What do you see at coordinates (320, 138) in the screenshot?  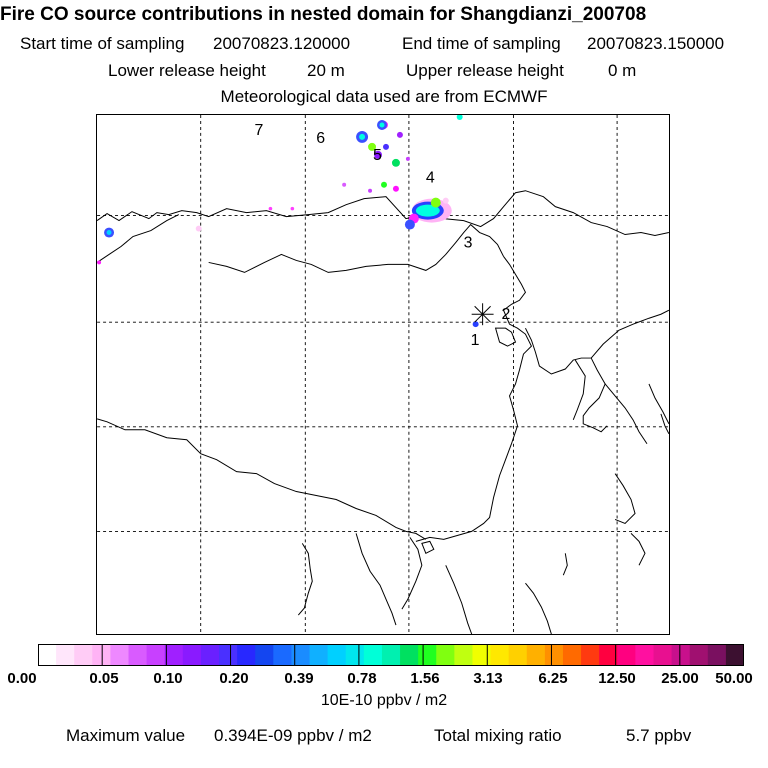 I see `region-label-6: 6` at bounding box center [320, 138].